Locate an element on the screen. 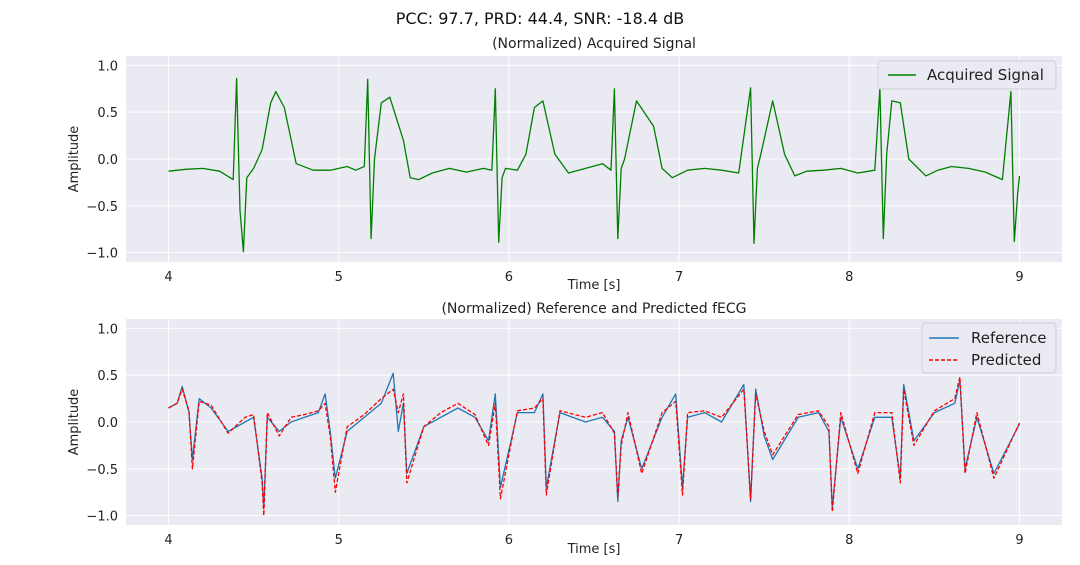  plot-title: (Normalized) Acquired Signal is located at coordinates (594, 44).